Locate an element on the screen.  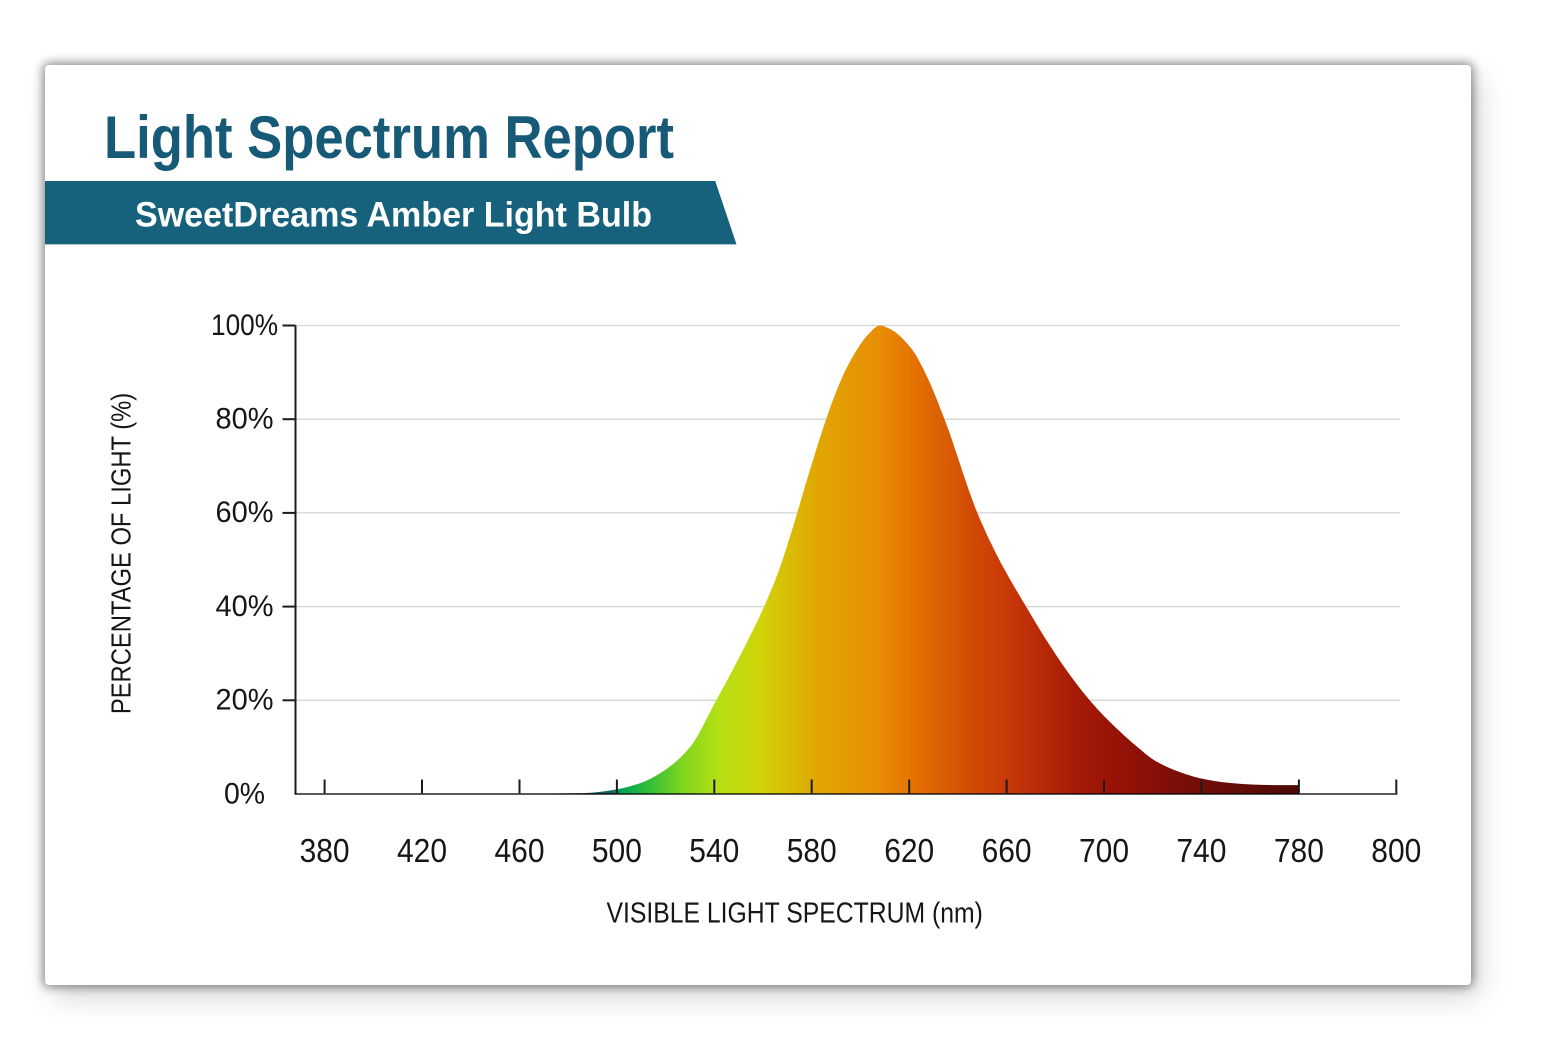
svg-text: 100% is located at coordinates (244, 325).